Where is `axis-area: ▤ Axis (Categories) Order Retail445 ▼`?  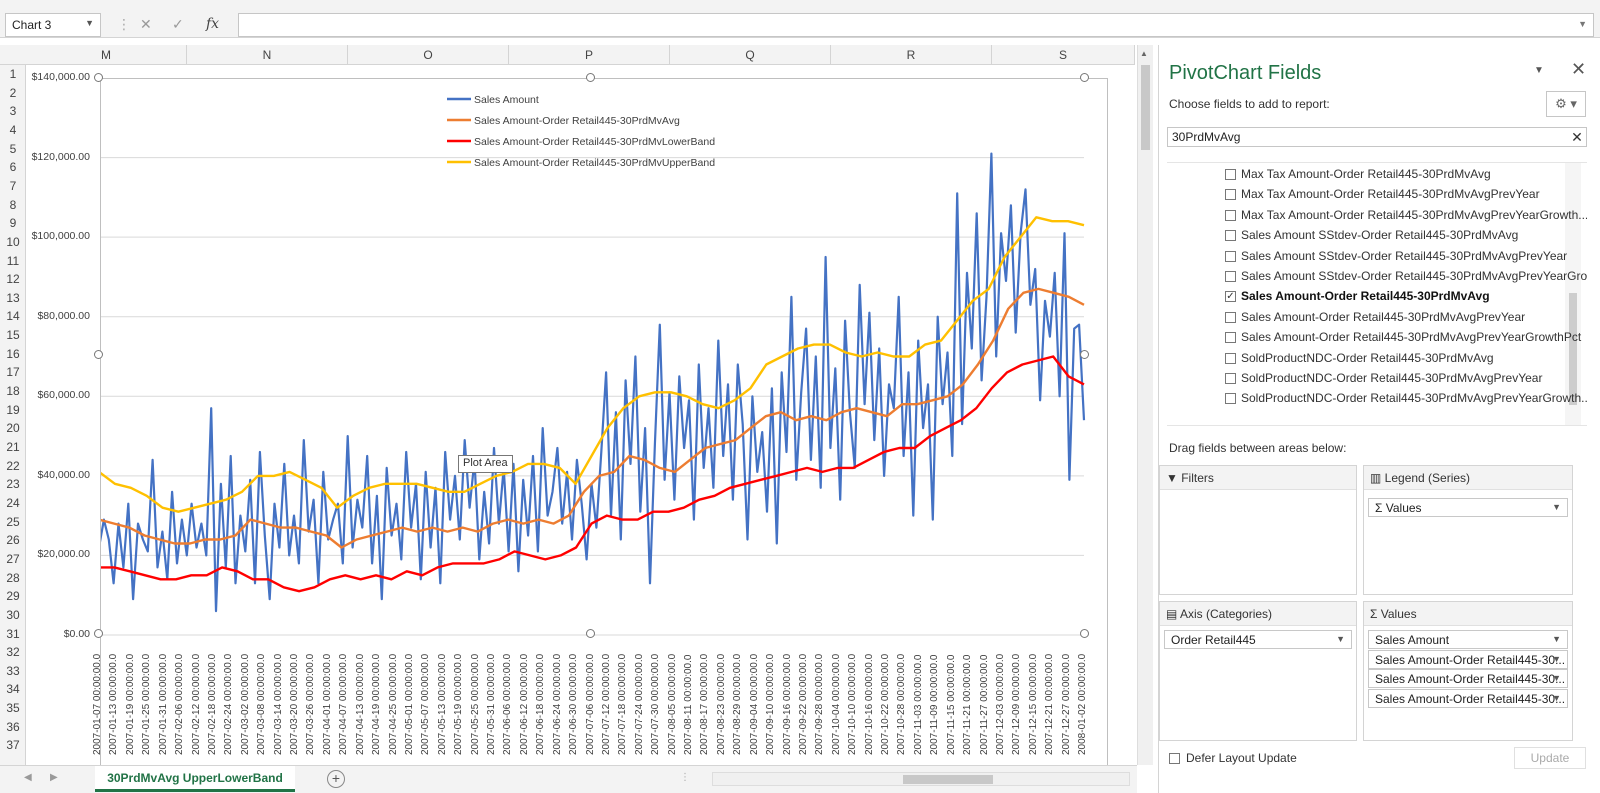
axis-area: ▤ Axis (Categories) Order Retail445 ▼ is located at coordinates (1258, 671).